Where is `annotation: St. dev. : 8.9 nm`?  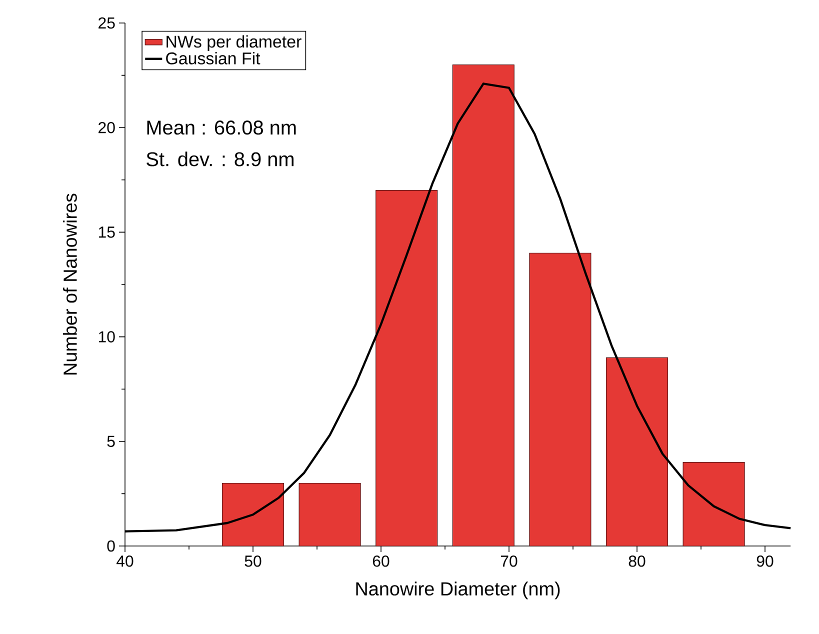 annotation: St. dev. : 8.9 nm is located at coordinates (220, 159).